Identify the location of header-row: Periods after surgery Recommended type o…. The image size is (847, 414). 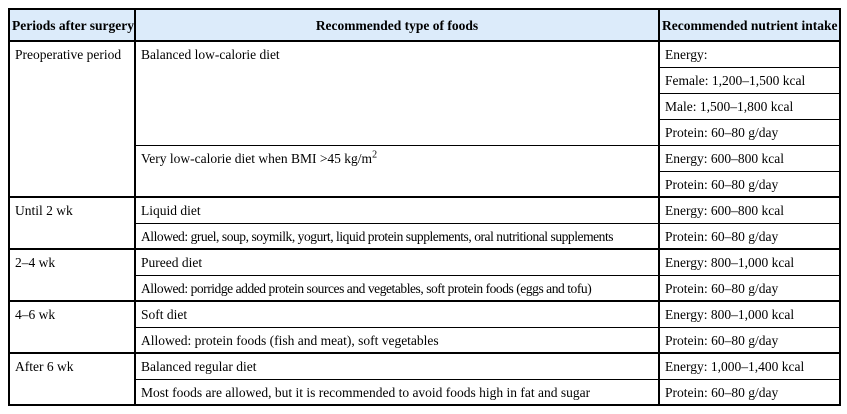
(424, 25).